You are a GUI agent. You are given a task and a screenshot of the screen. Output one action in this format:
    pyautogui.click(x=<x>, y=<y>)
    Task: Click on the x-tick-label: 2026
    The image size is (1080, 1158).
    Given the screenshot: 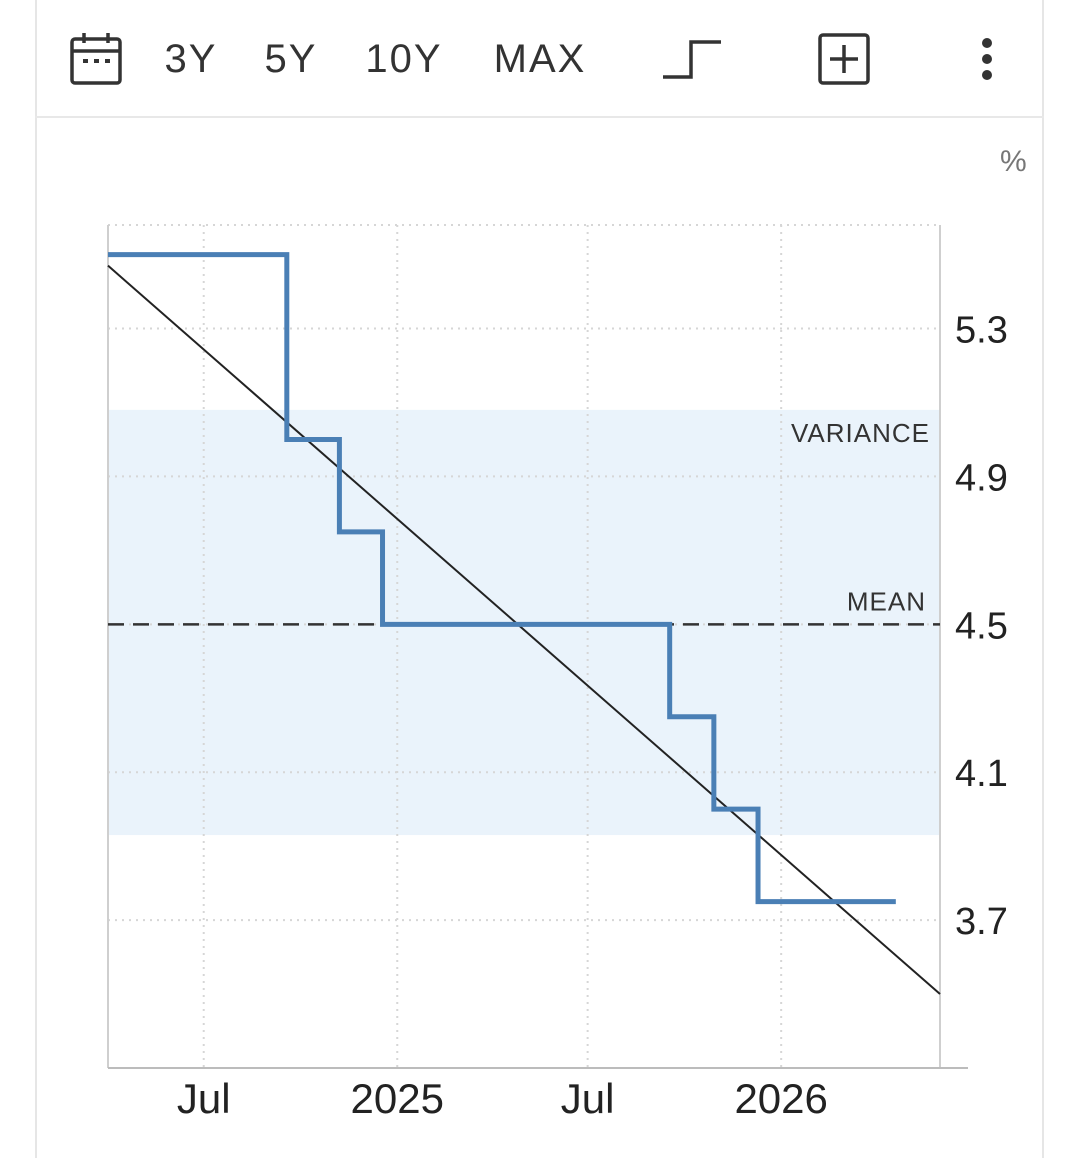 What is the action you would take?
    pyautogui.click(x=780, y=1098)
    